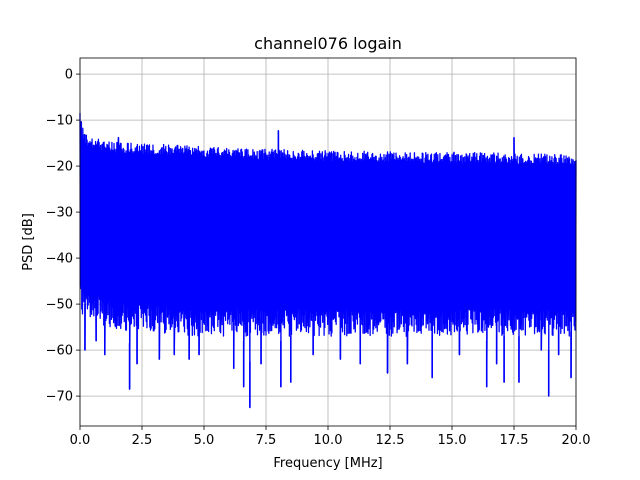  I want to click on x-tick-label: 5.0, so click(204, 440).